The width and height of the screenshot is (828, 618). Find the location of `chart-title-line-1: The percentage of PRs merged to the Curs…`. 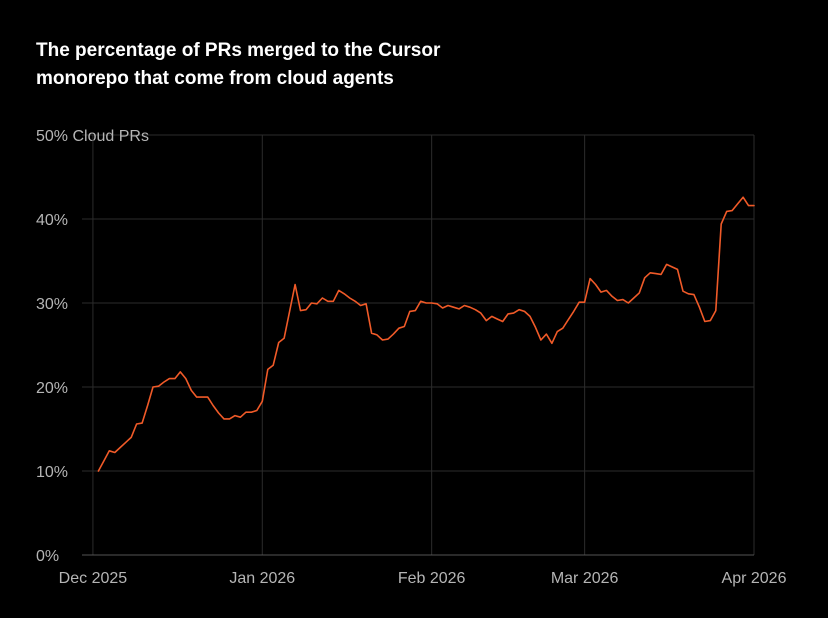

chart-title-line-1: The percentage of PRs merged to the Curs… is located at coordinates (238, 50).